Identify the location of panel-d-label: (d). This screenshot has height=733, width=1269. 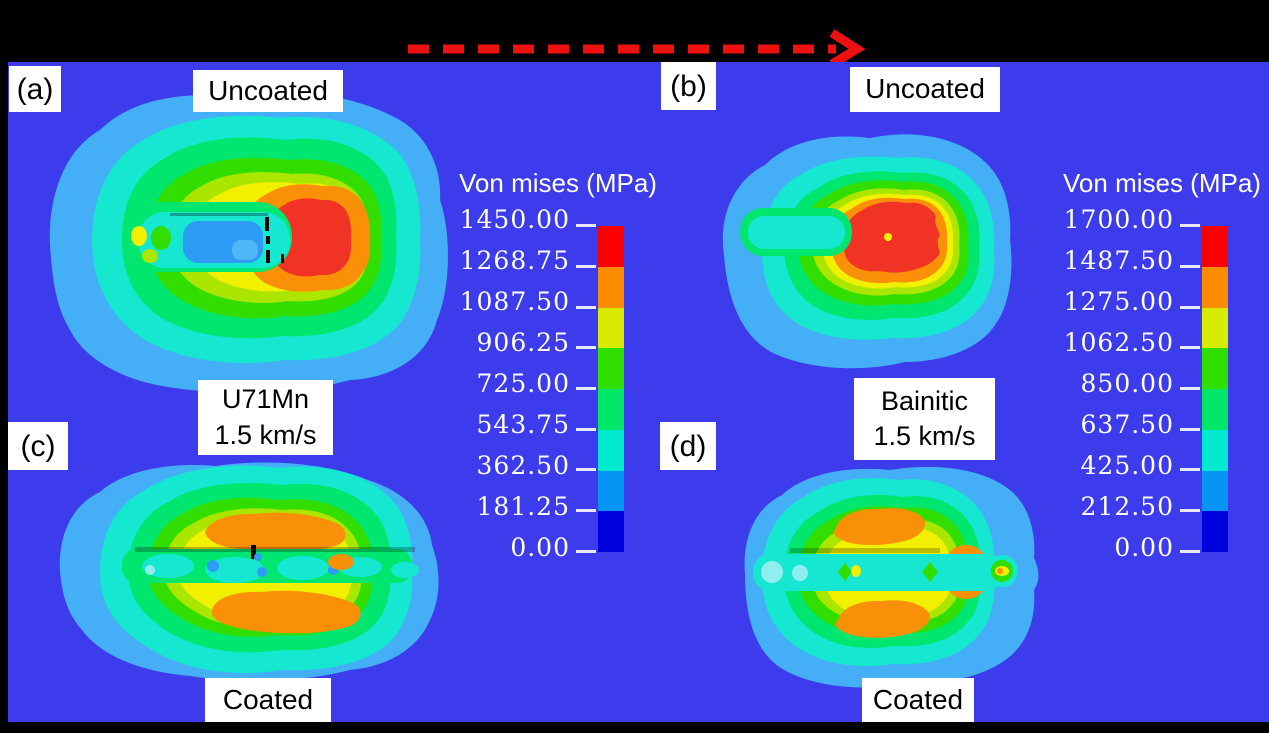
(688, 446).